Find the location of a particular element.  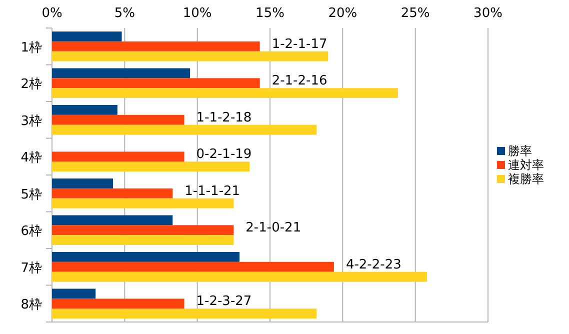

annotation: 2-1-2-16 is located at coordinates (300, 81).